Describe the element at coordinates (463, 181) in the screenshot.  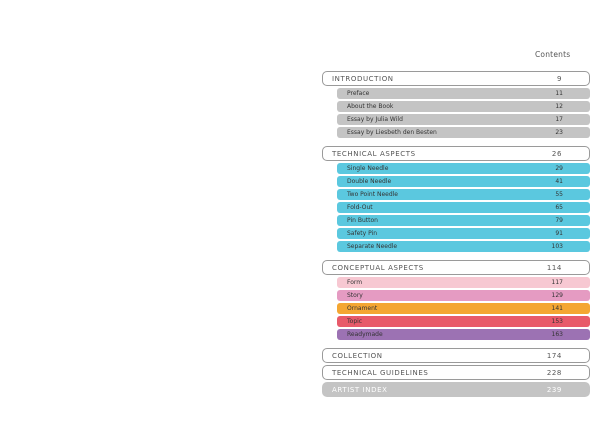
I see `toc-entry: Double Needle 41` at that location.